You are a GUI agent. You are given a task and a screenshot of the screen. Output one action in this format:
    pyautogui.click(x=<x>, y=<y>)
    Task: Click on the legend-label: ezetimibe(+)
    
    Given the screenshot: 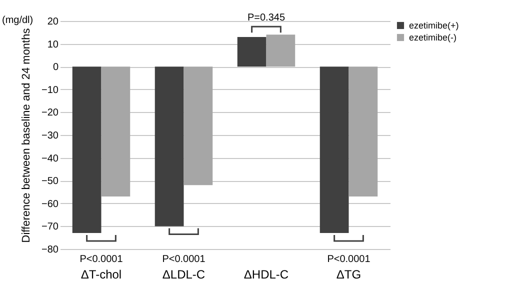 What is the action you would take?
    pyautogui.click(x=434, y=25)
    